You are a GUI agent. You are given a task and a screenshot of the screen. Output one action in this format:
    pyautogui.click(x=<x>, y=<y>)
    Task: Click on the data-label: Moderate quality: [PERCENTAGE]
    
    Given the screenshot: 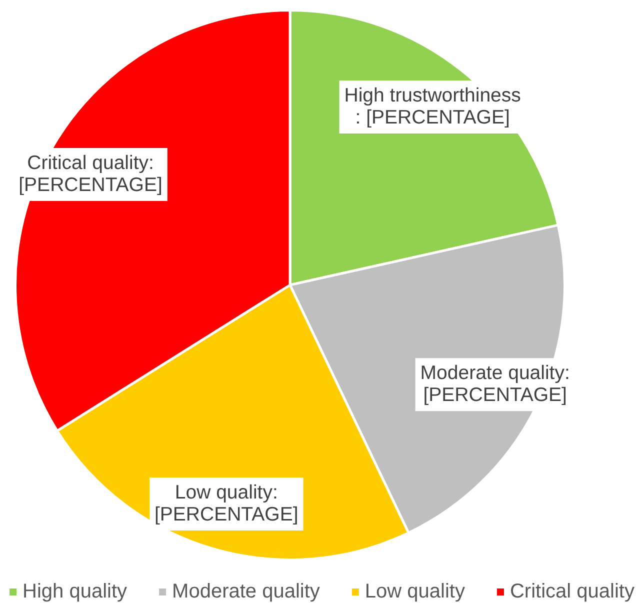 What is the action you would take?
    pyautogui.click(x=495, y=384)
    